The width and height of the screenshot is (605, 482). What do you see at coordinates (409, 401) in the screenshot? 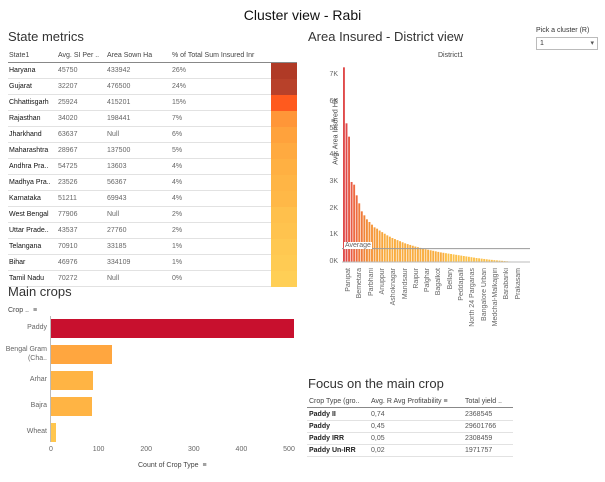
I see `focus-col-profitability: Avg. R Avg Profitability ≡` at bounding box center [409, 401].